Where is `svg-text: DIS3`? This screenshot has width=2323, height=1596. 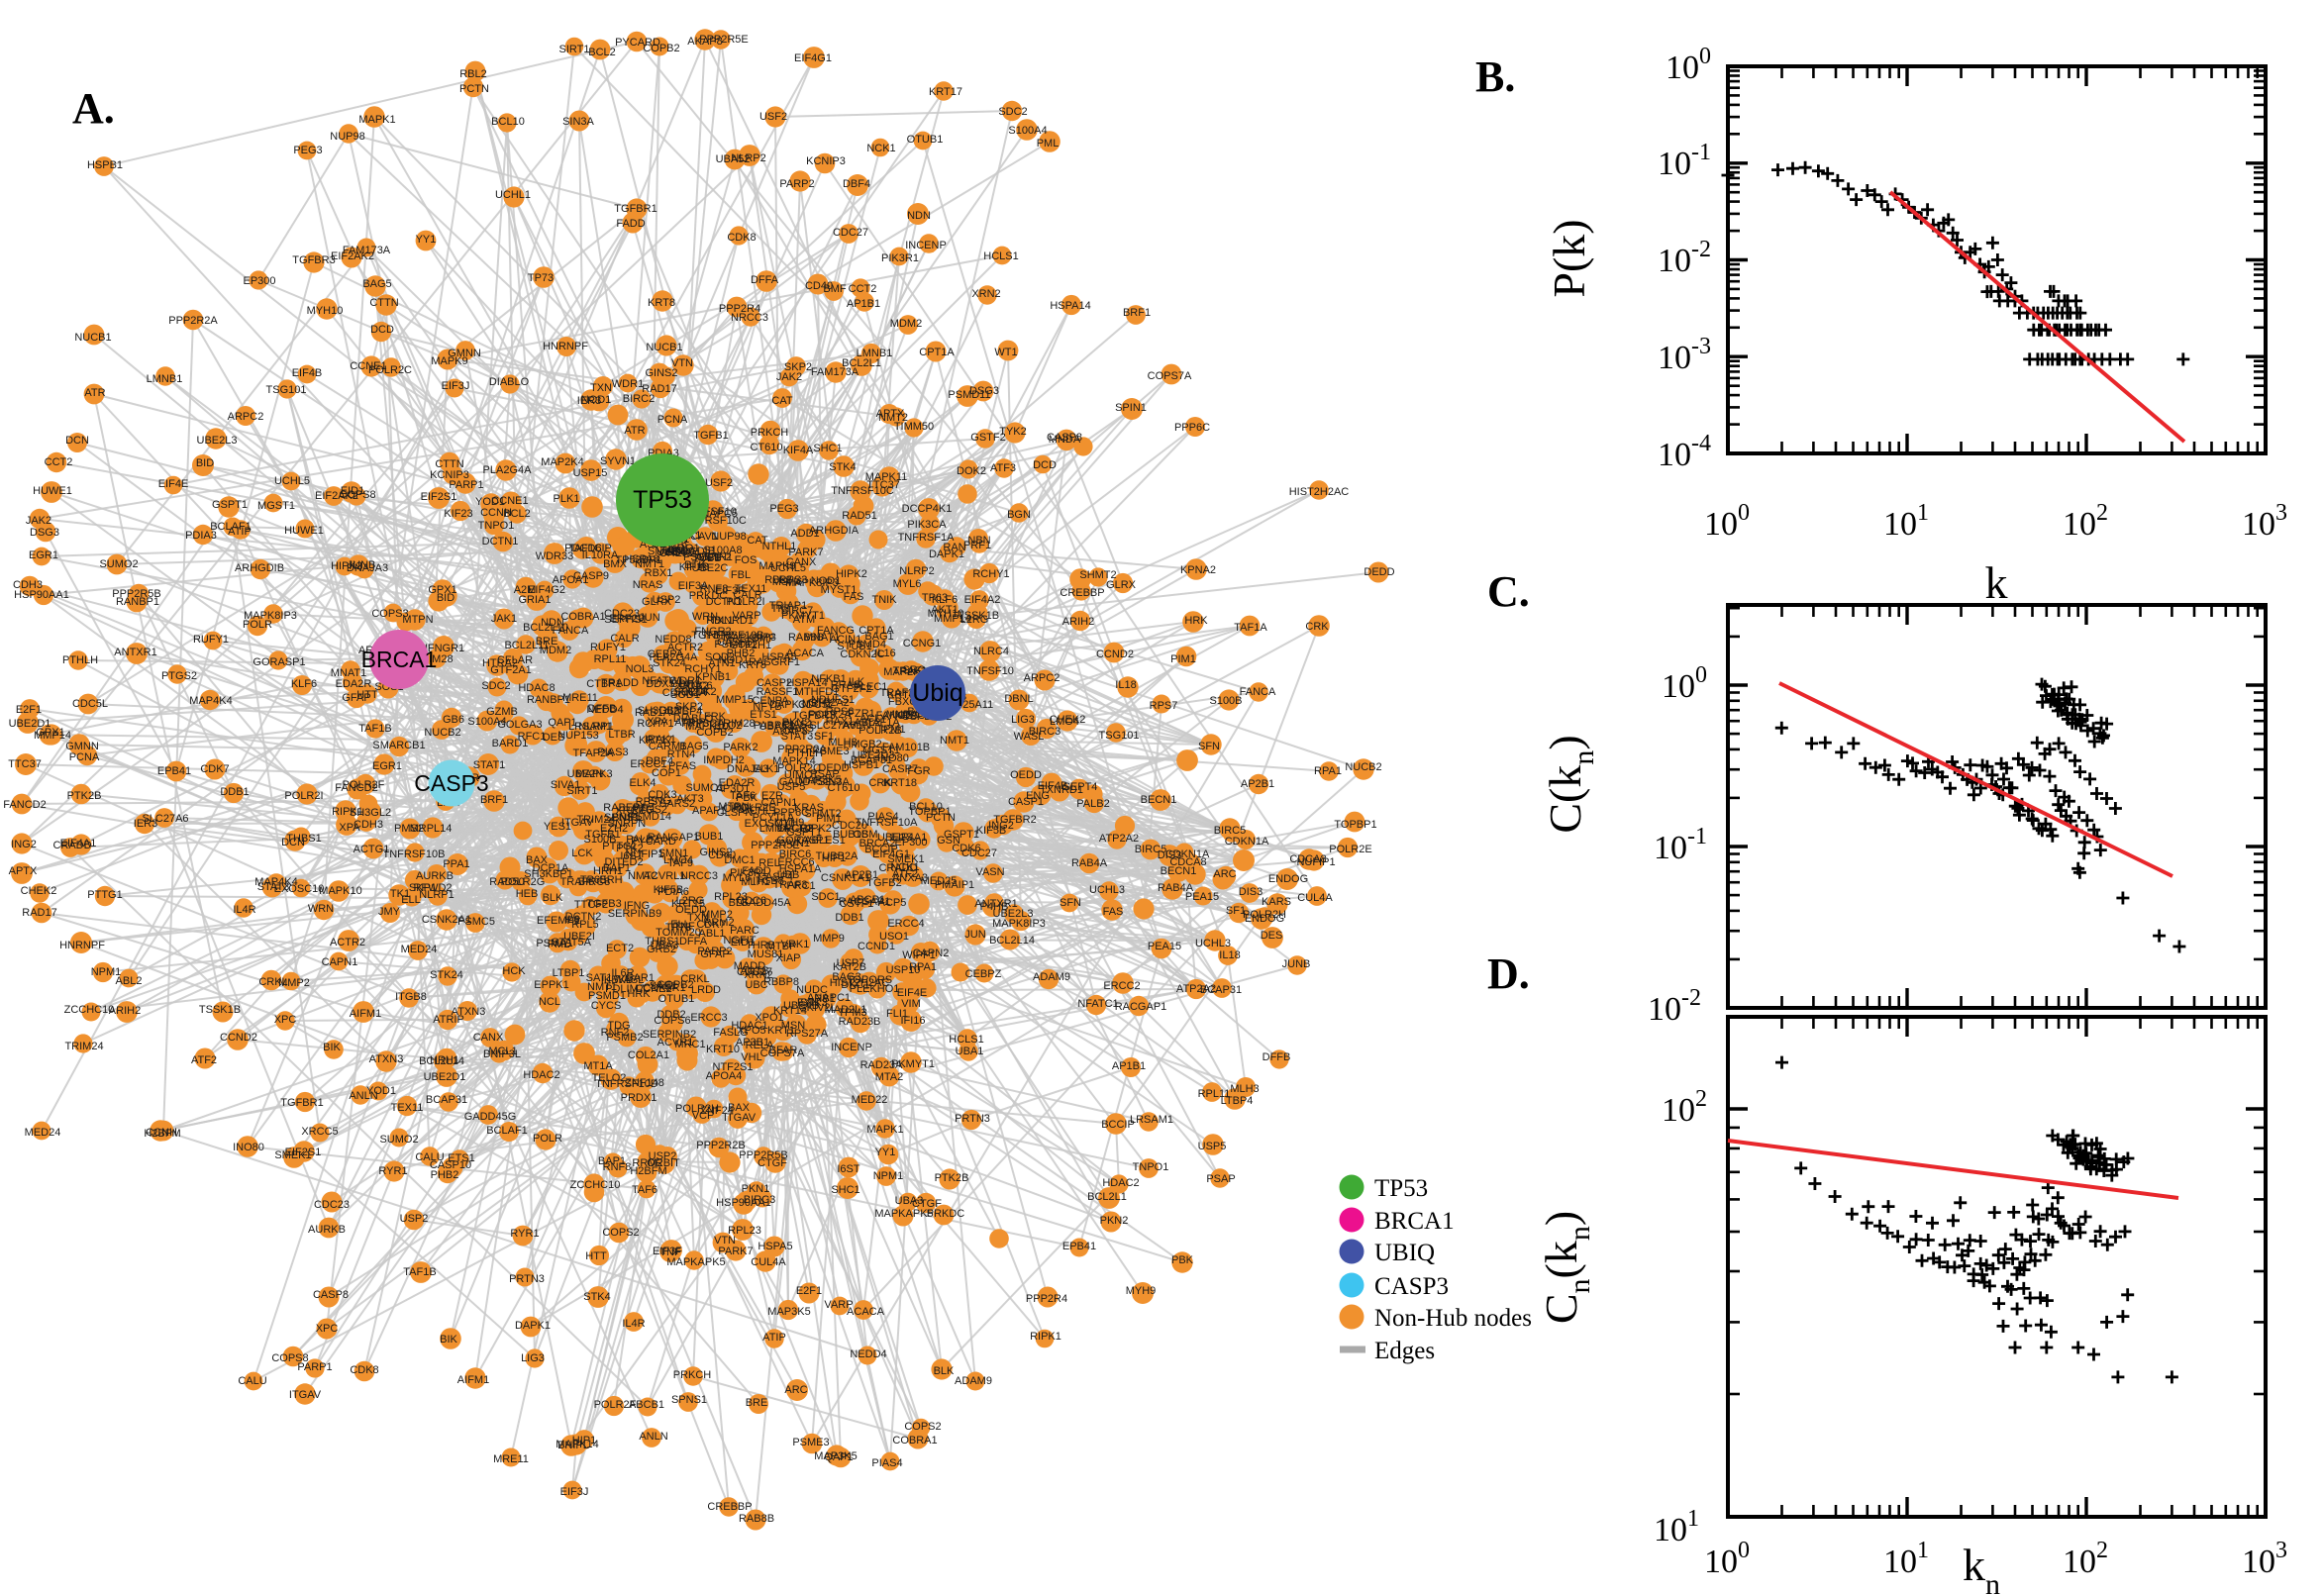
svg-text: DIS3 is located at coordinates (1250, 892).